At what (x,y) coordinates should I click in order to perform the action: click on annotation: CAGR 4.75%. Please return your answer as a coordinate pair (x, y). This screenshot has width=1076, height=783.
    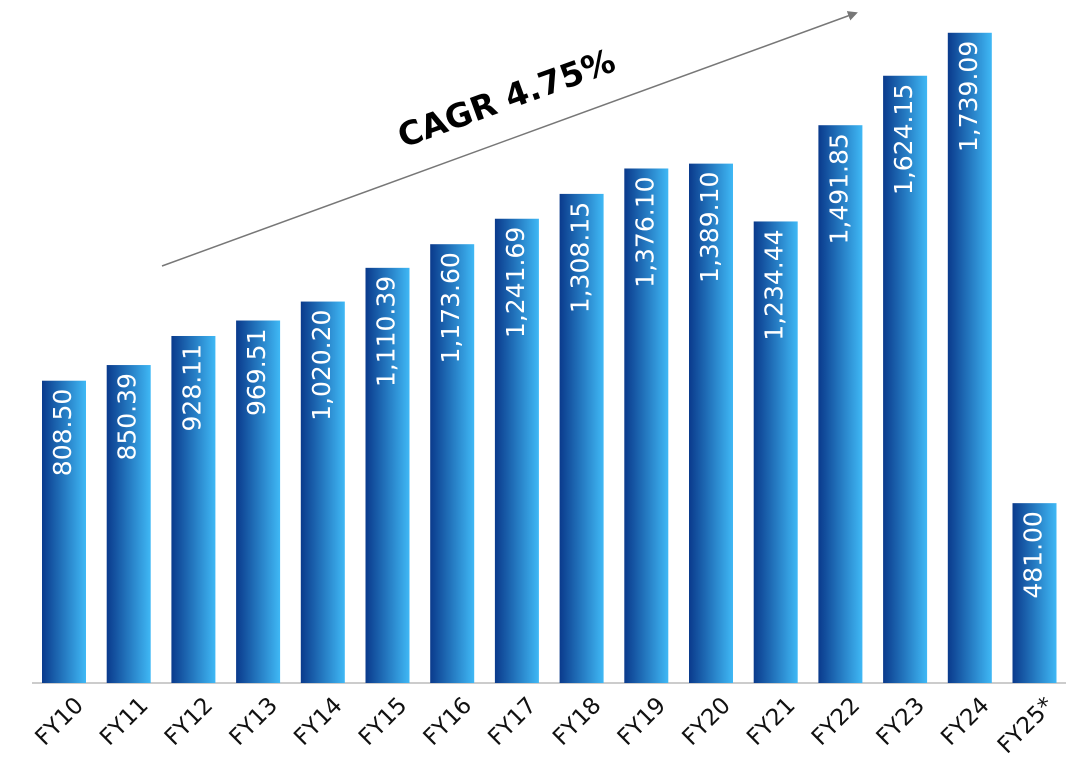
    Looking at the image, I should click on (506, 98).